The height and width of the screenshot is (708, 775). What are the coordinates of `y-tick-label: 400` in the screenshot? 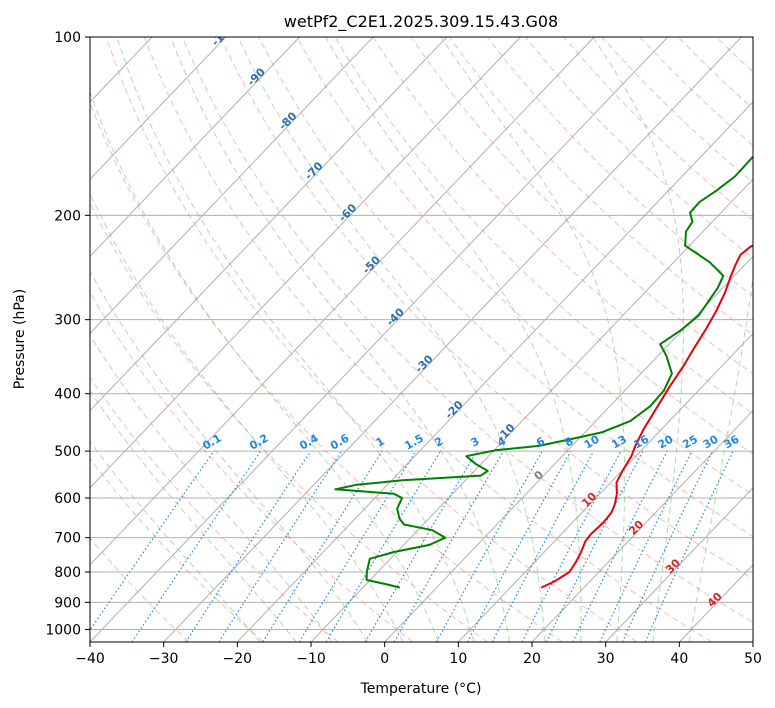 It's located at (67, 395).